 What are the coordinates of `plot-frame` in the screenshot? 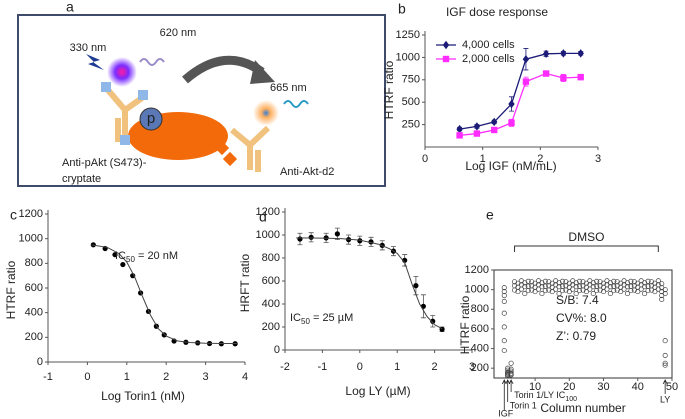 It's located at (583, 324).